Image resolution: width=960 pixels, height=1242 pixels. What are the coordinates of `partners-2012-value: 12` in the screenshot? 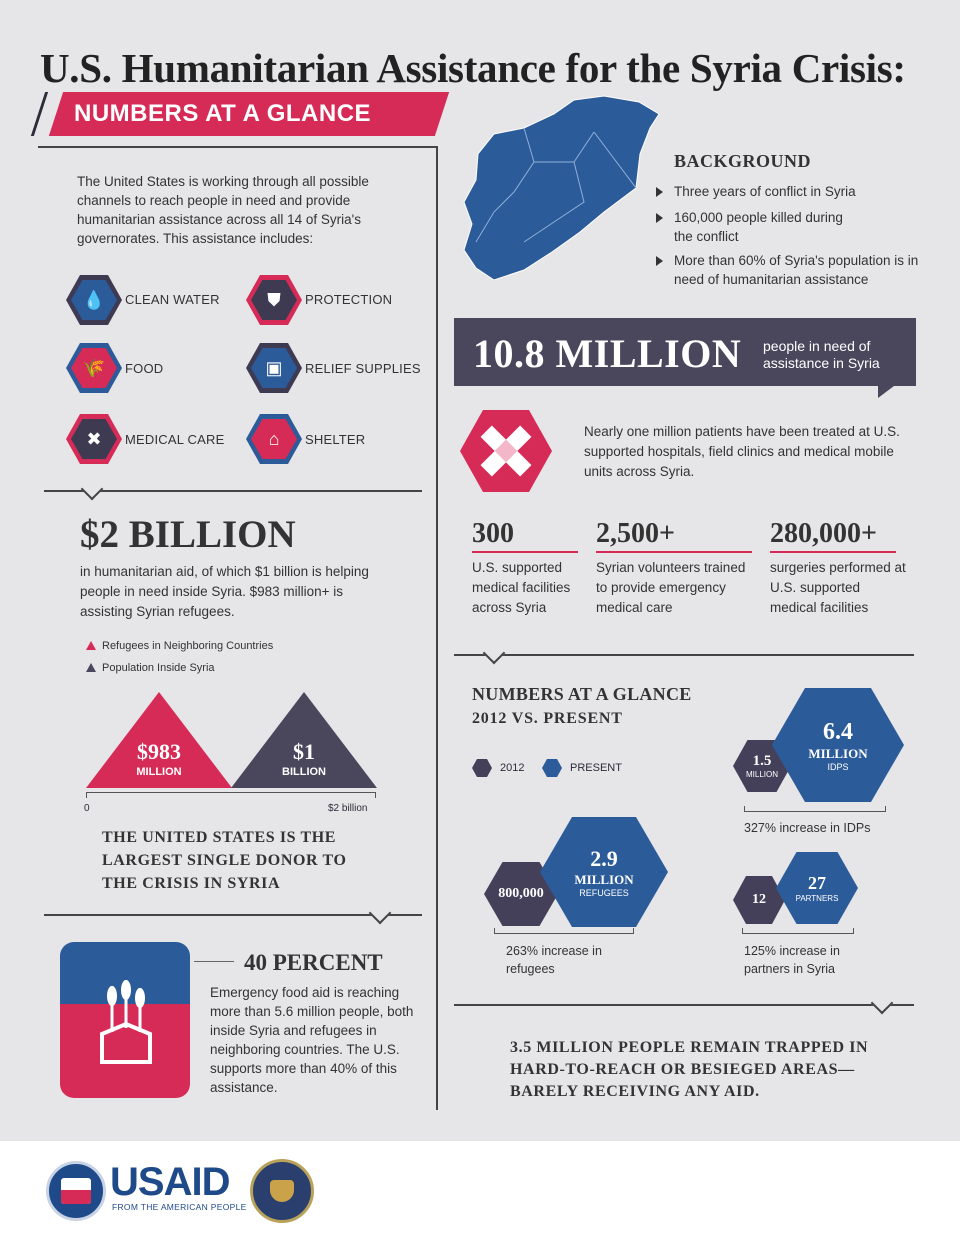 It's located at (759, 899).